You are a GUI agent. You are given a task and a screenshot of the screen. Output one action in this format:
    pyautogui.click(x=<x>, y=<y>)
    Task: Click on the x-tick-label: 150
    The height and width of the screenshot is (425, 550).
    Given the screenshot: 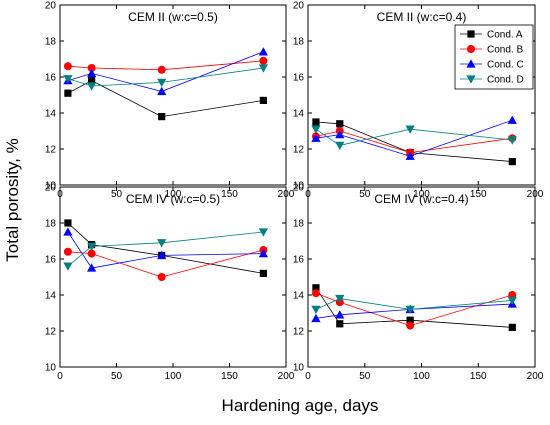 What is the action you would take?
    pyautogui.click(x=229, y=376)
    